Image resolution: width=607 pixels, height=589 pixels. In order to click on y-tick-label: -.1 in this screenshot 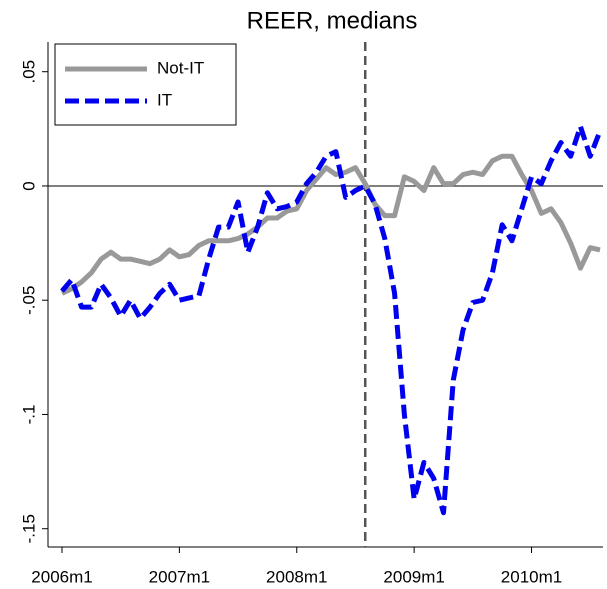, I will do `click(28, 415)`.